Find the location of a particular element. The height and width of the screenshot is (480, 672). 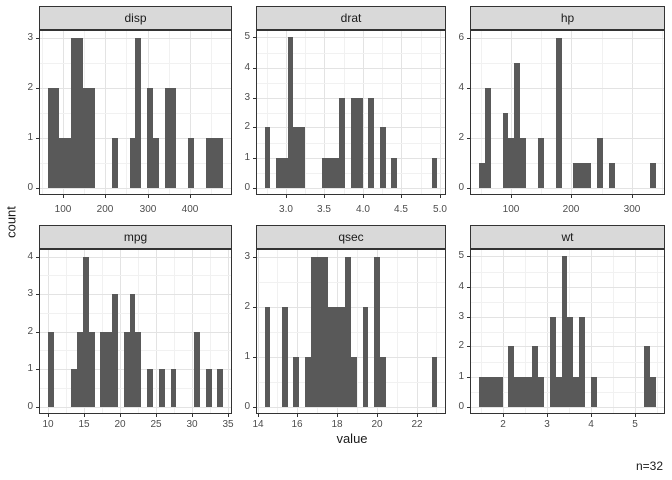

x-tick-label: 30 is located at coordinates (192, 424).